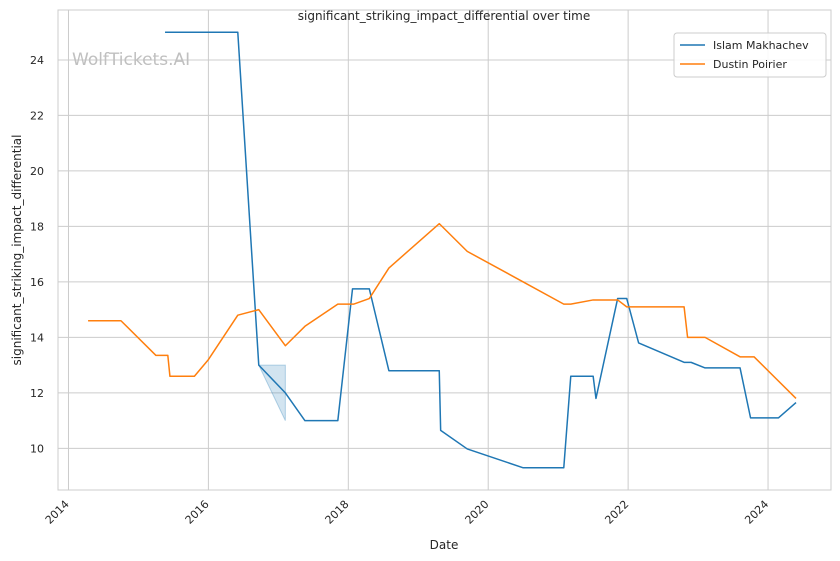  Describe the element at coordinates (37, 60) in the screenshot. I see `y-tick-label: 24` at that location.